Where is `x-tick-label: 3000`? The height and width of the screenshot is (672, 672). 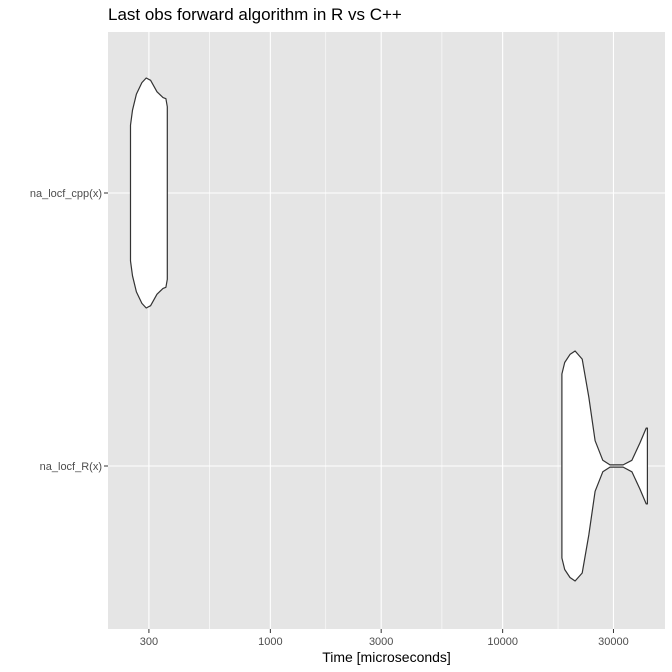
x-tick-label: 3000 is located at coordinates (381, 642).